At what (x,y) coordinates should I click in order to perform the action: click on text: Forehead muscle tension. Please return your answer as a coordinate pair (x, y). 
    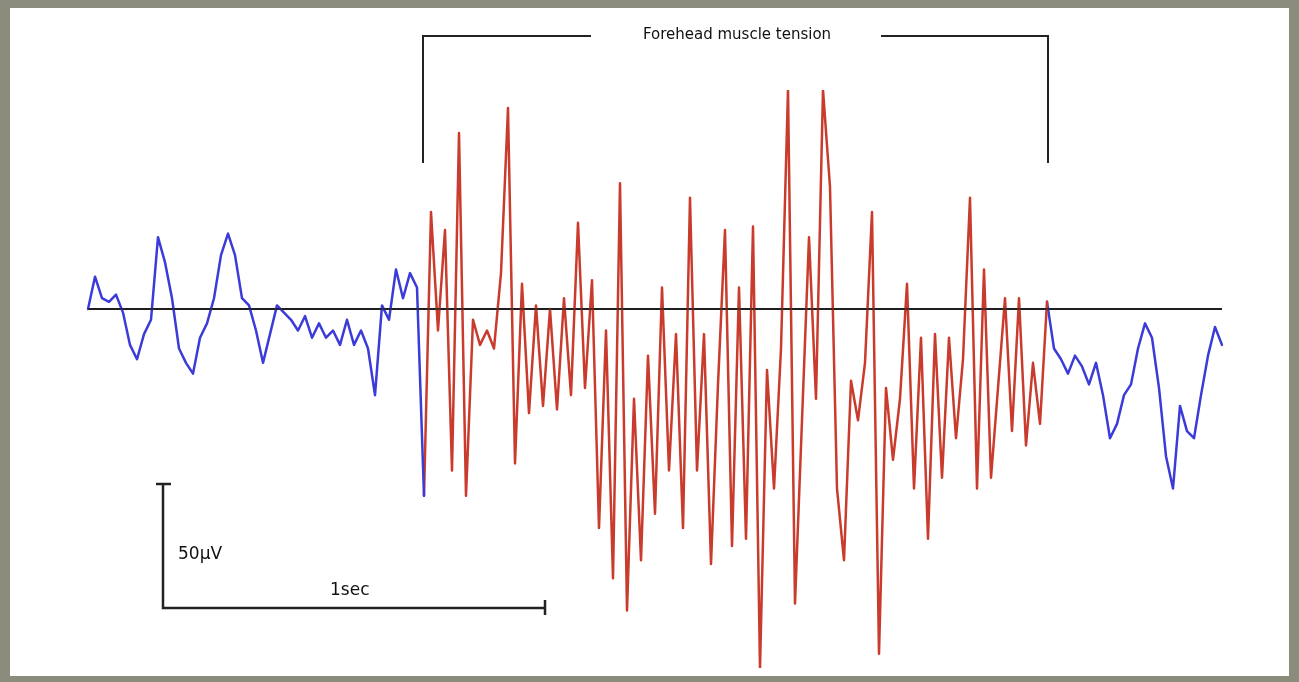
    Looking at the image, I should click on (737, 34).